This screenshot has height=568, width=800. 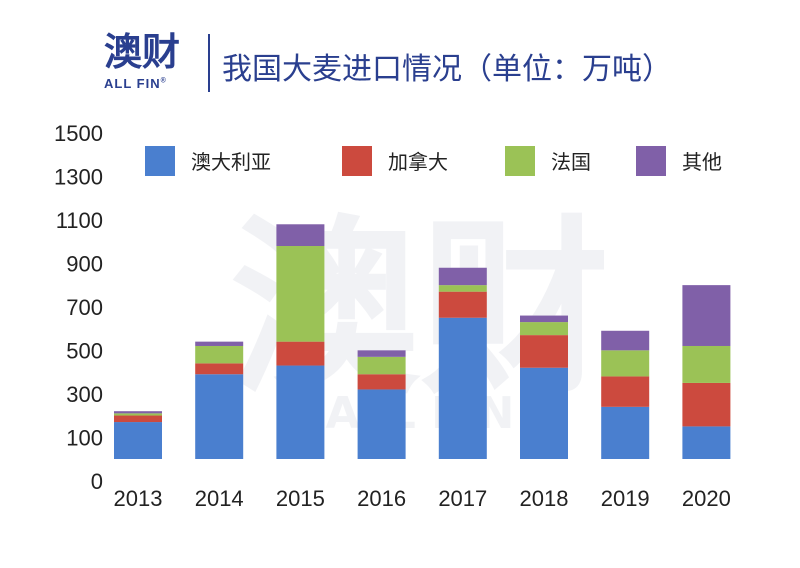 What do you see at coordinates (84, 394) in the screenshot?
I see `y-tick-label: 300` at bounding box center [84, 394].